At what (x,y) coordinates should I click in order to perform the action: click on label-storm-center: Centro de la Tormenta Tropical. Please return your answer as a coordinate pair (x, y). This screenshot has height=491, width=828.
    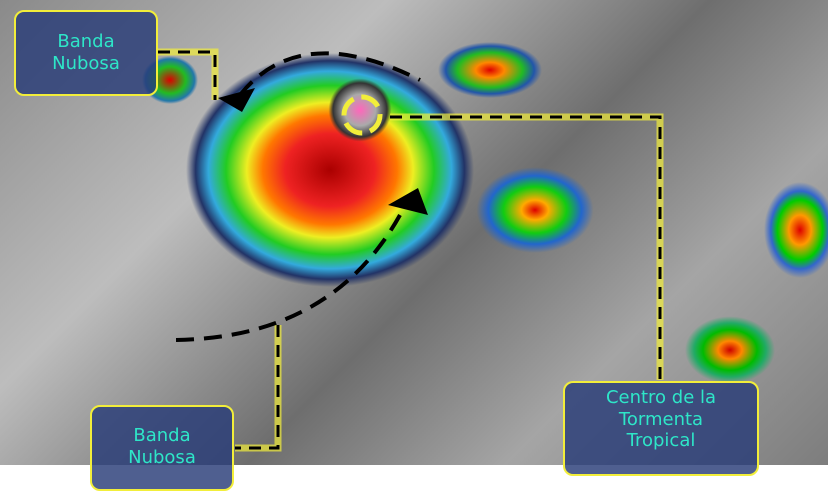
    Looking at the image, I should click on (661, 428).